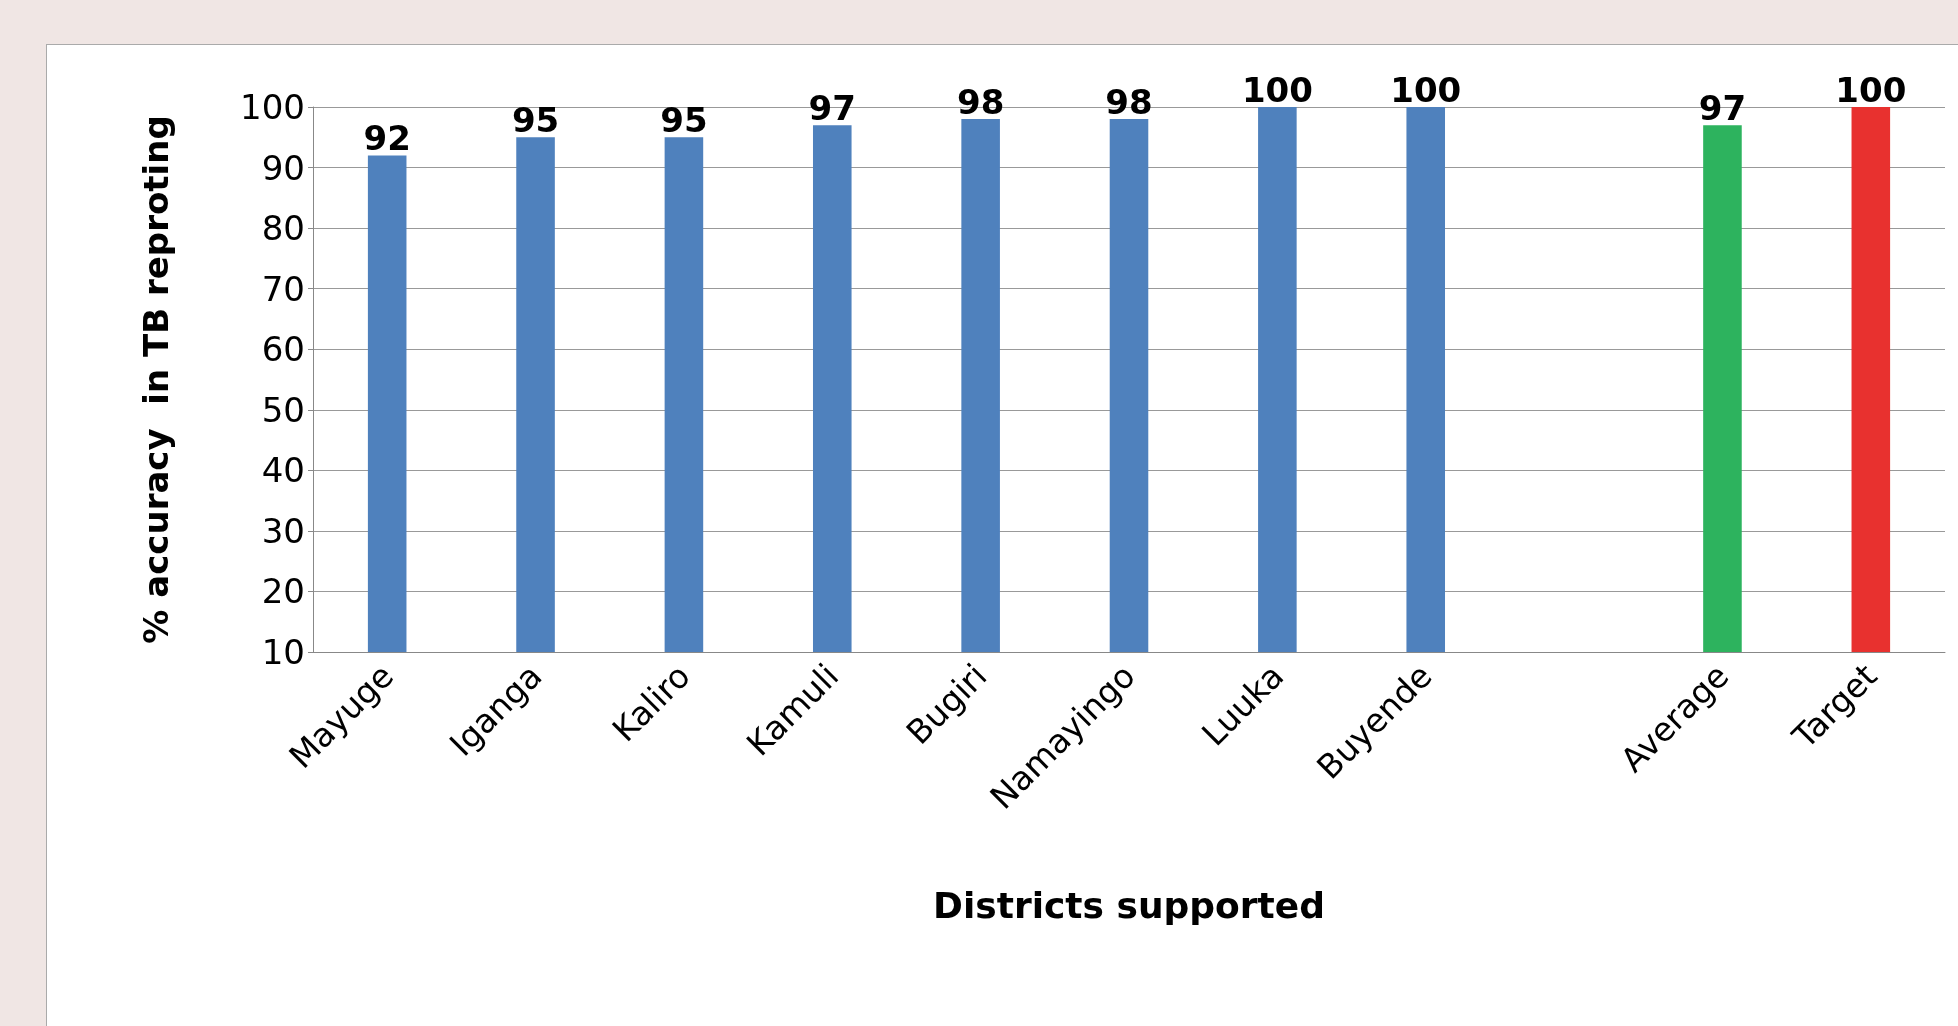 The height and width of the screenshot is (1026, 1958). I want to click on y-tick-label: 40, so click(283, 470).